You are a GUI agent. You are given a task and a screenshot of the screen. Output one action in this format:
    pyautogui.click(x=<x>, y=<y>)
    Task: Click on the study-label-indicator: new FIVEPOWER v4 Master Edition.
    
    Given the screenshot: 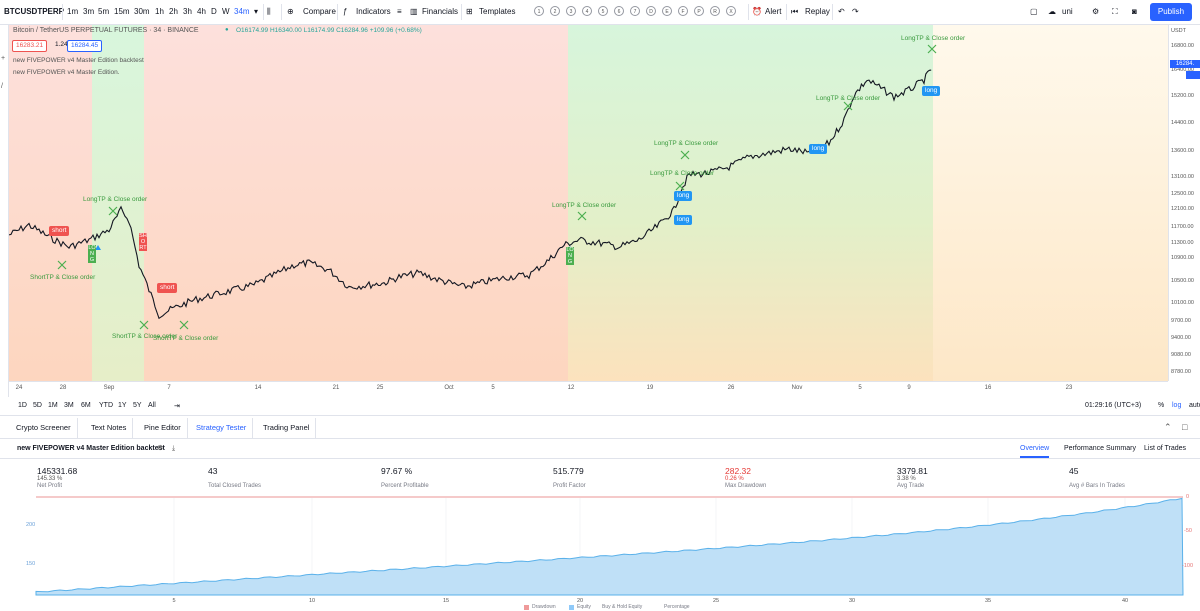 What is the action you would take?
    pyautogui.click(x=66, y=72)
    